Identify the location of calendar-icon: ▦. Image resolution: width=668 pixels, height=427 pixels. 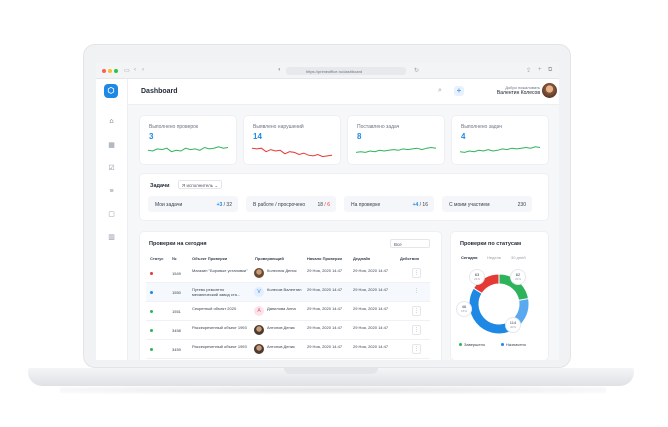
(111, 145).